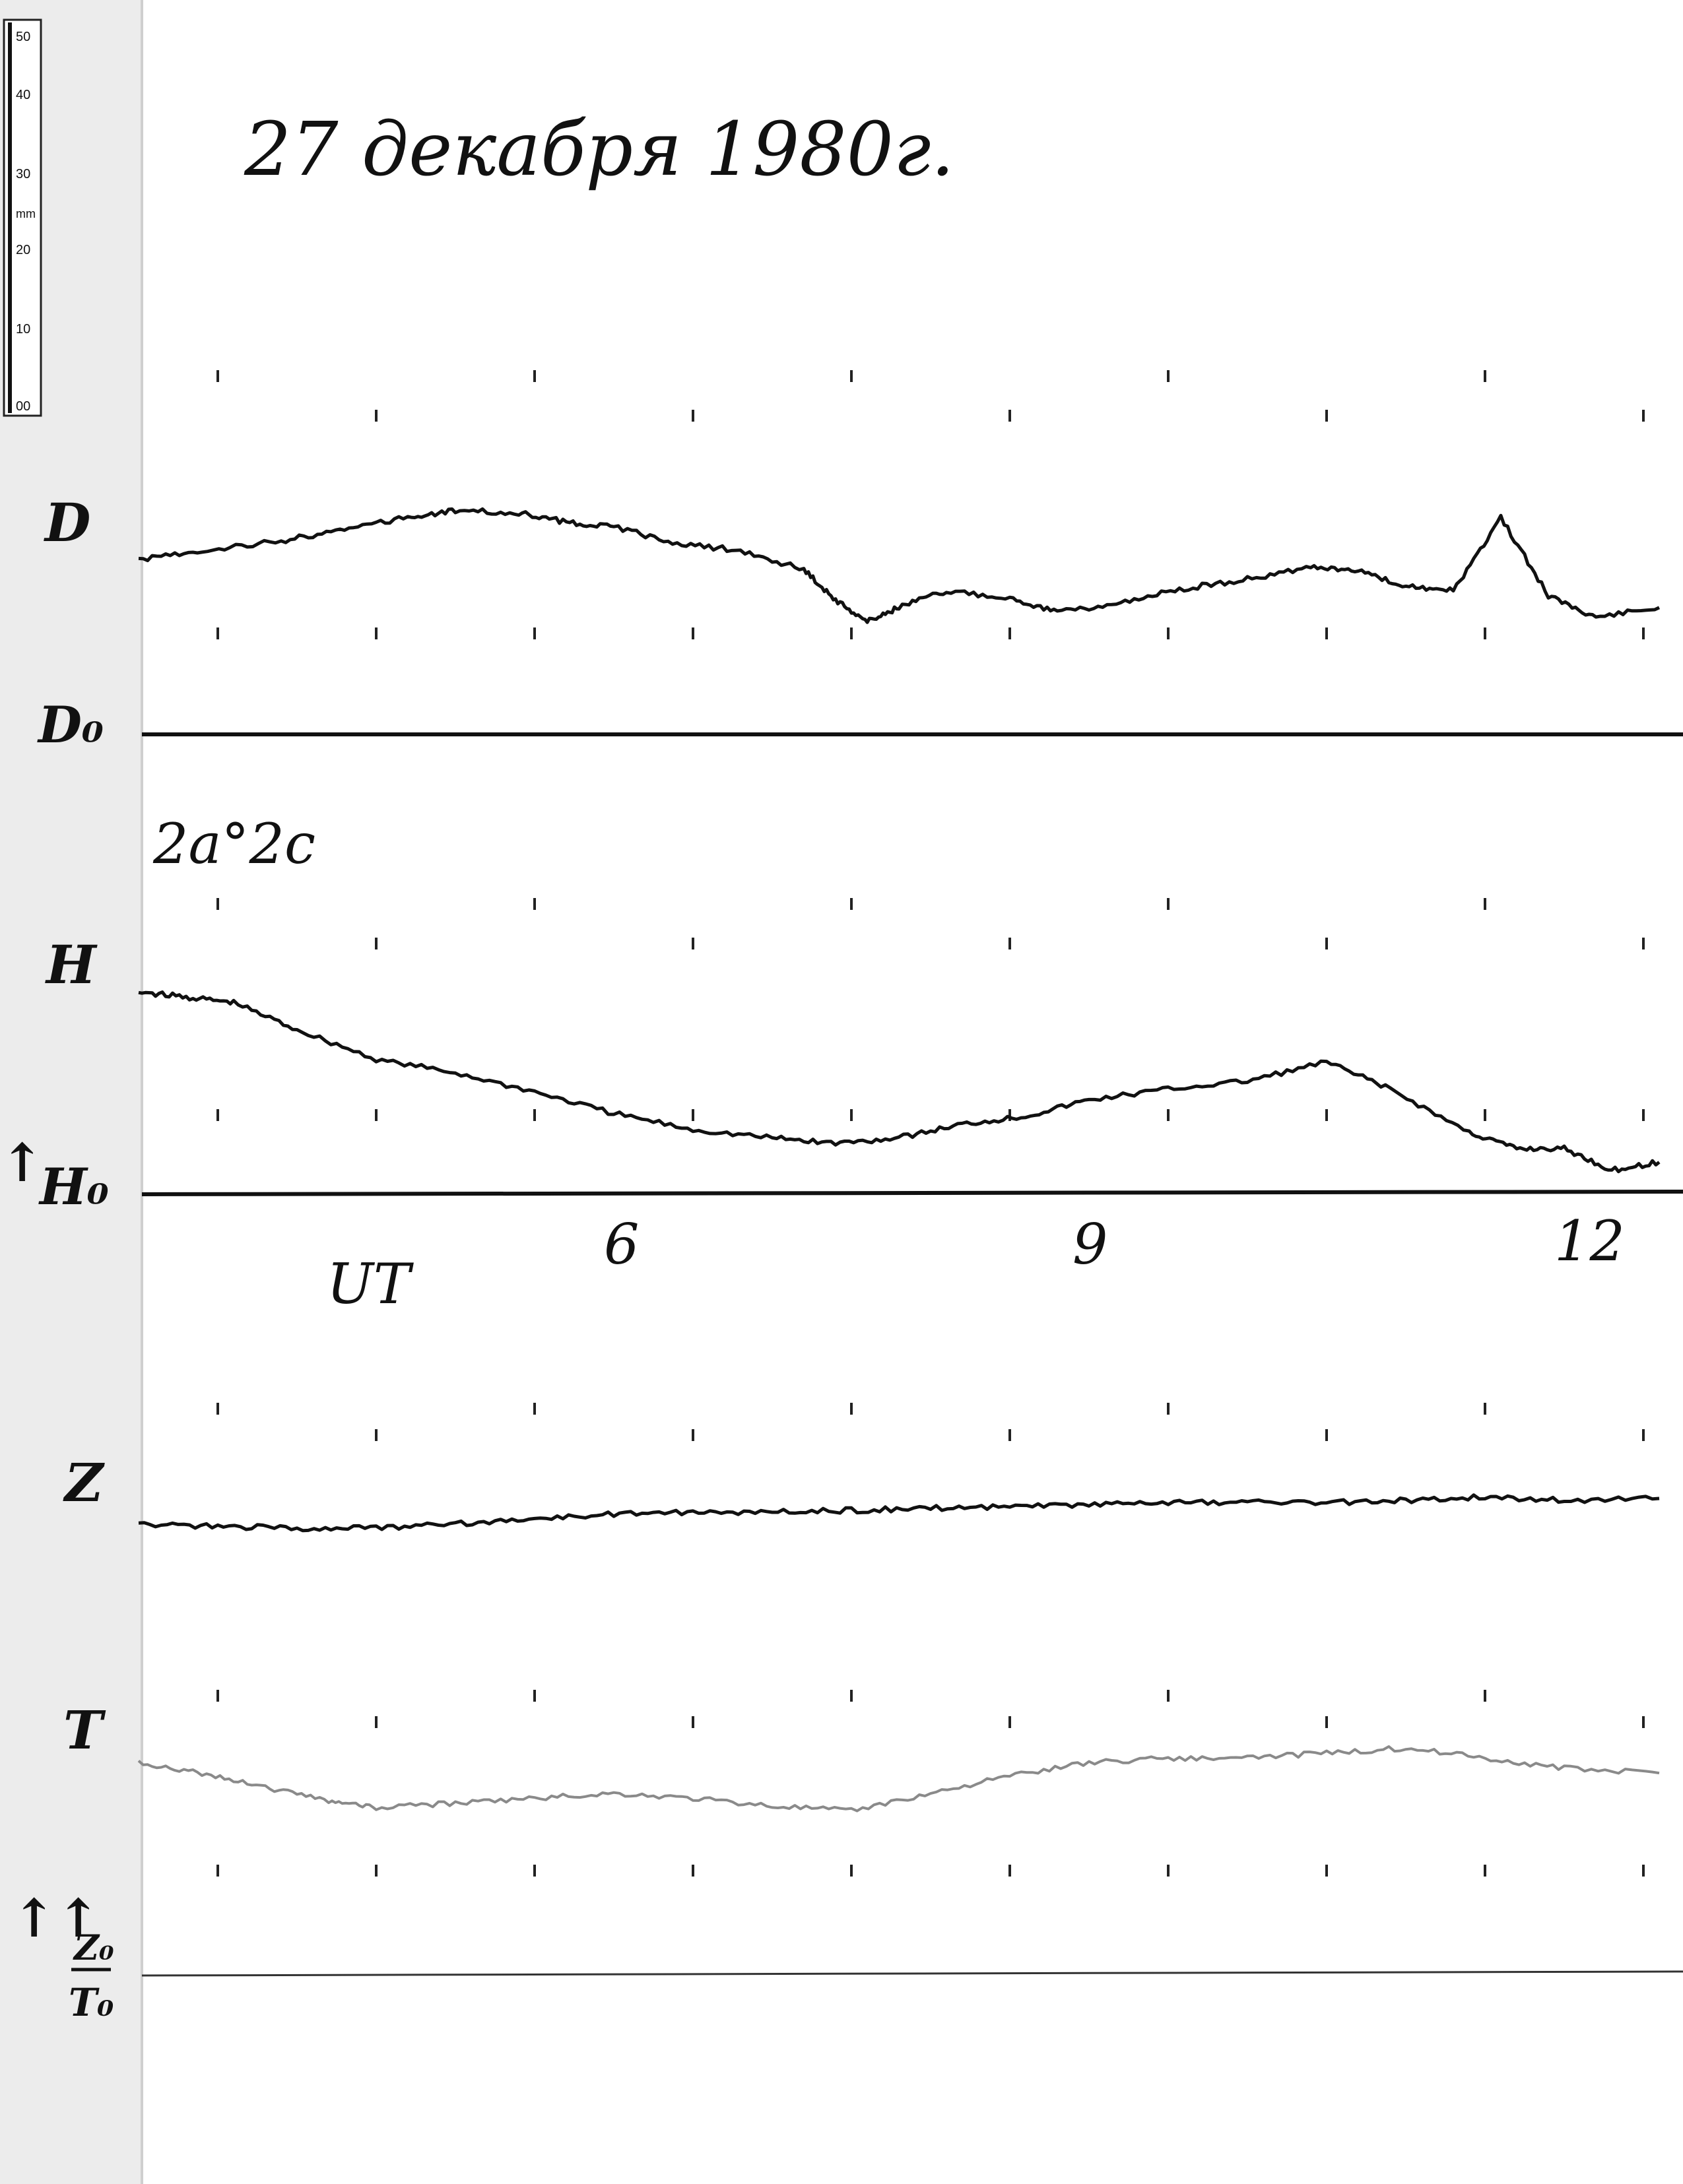 This screenshot has width=1683, height=2184. Describe the element at coordinates (599, 150) in the screenshot. I see `chart-title: 27 декабря 1980г.` at that location.